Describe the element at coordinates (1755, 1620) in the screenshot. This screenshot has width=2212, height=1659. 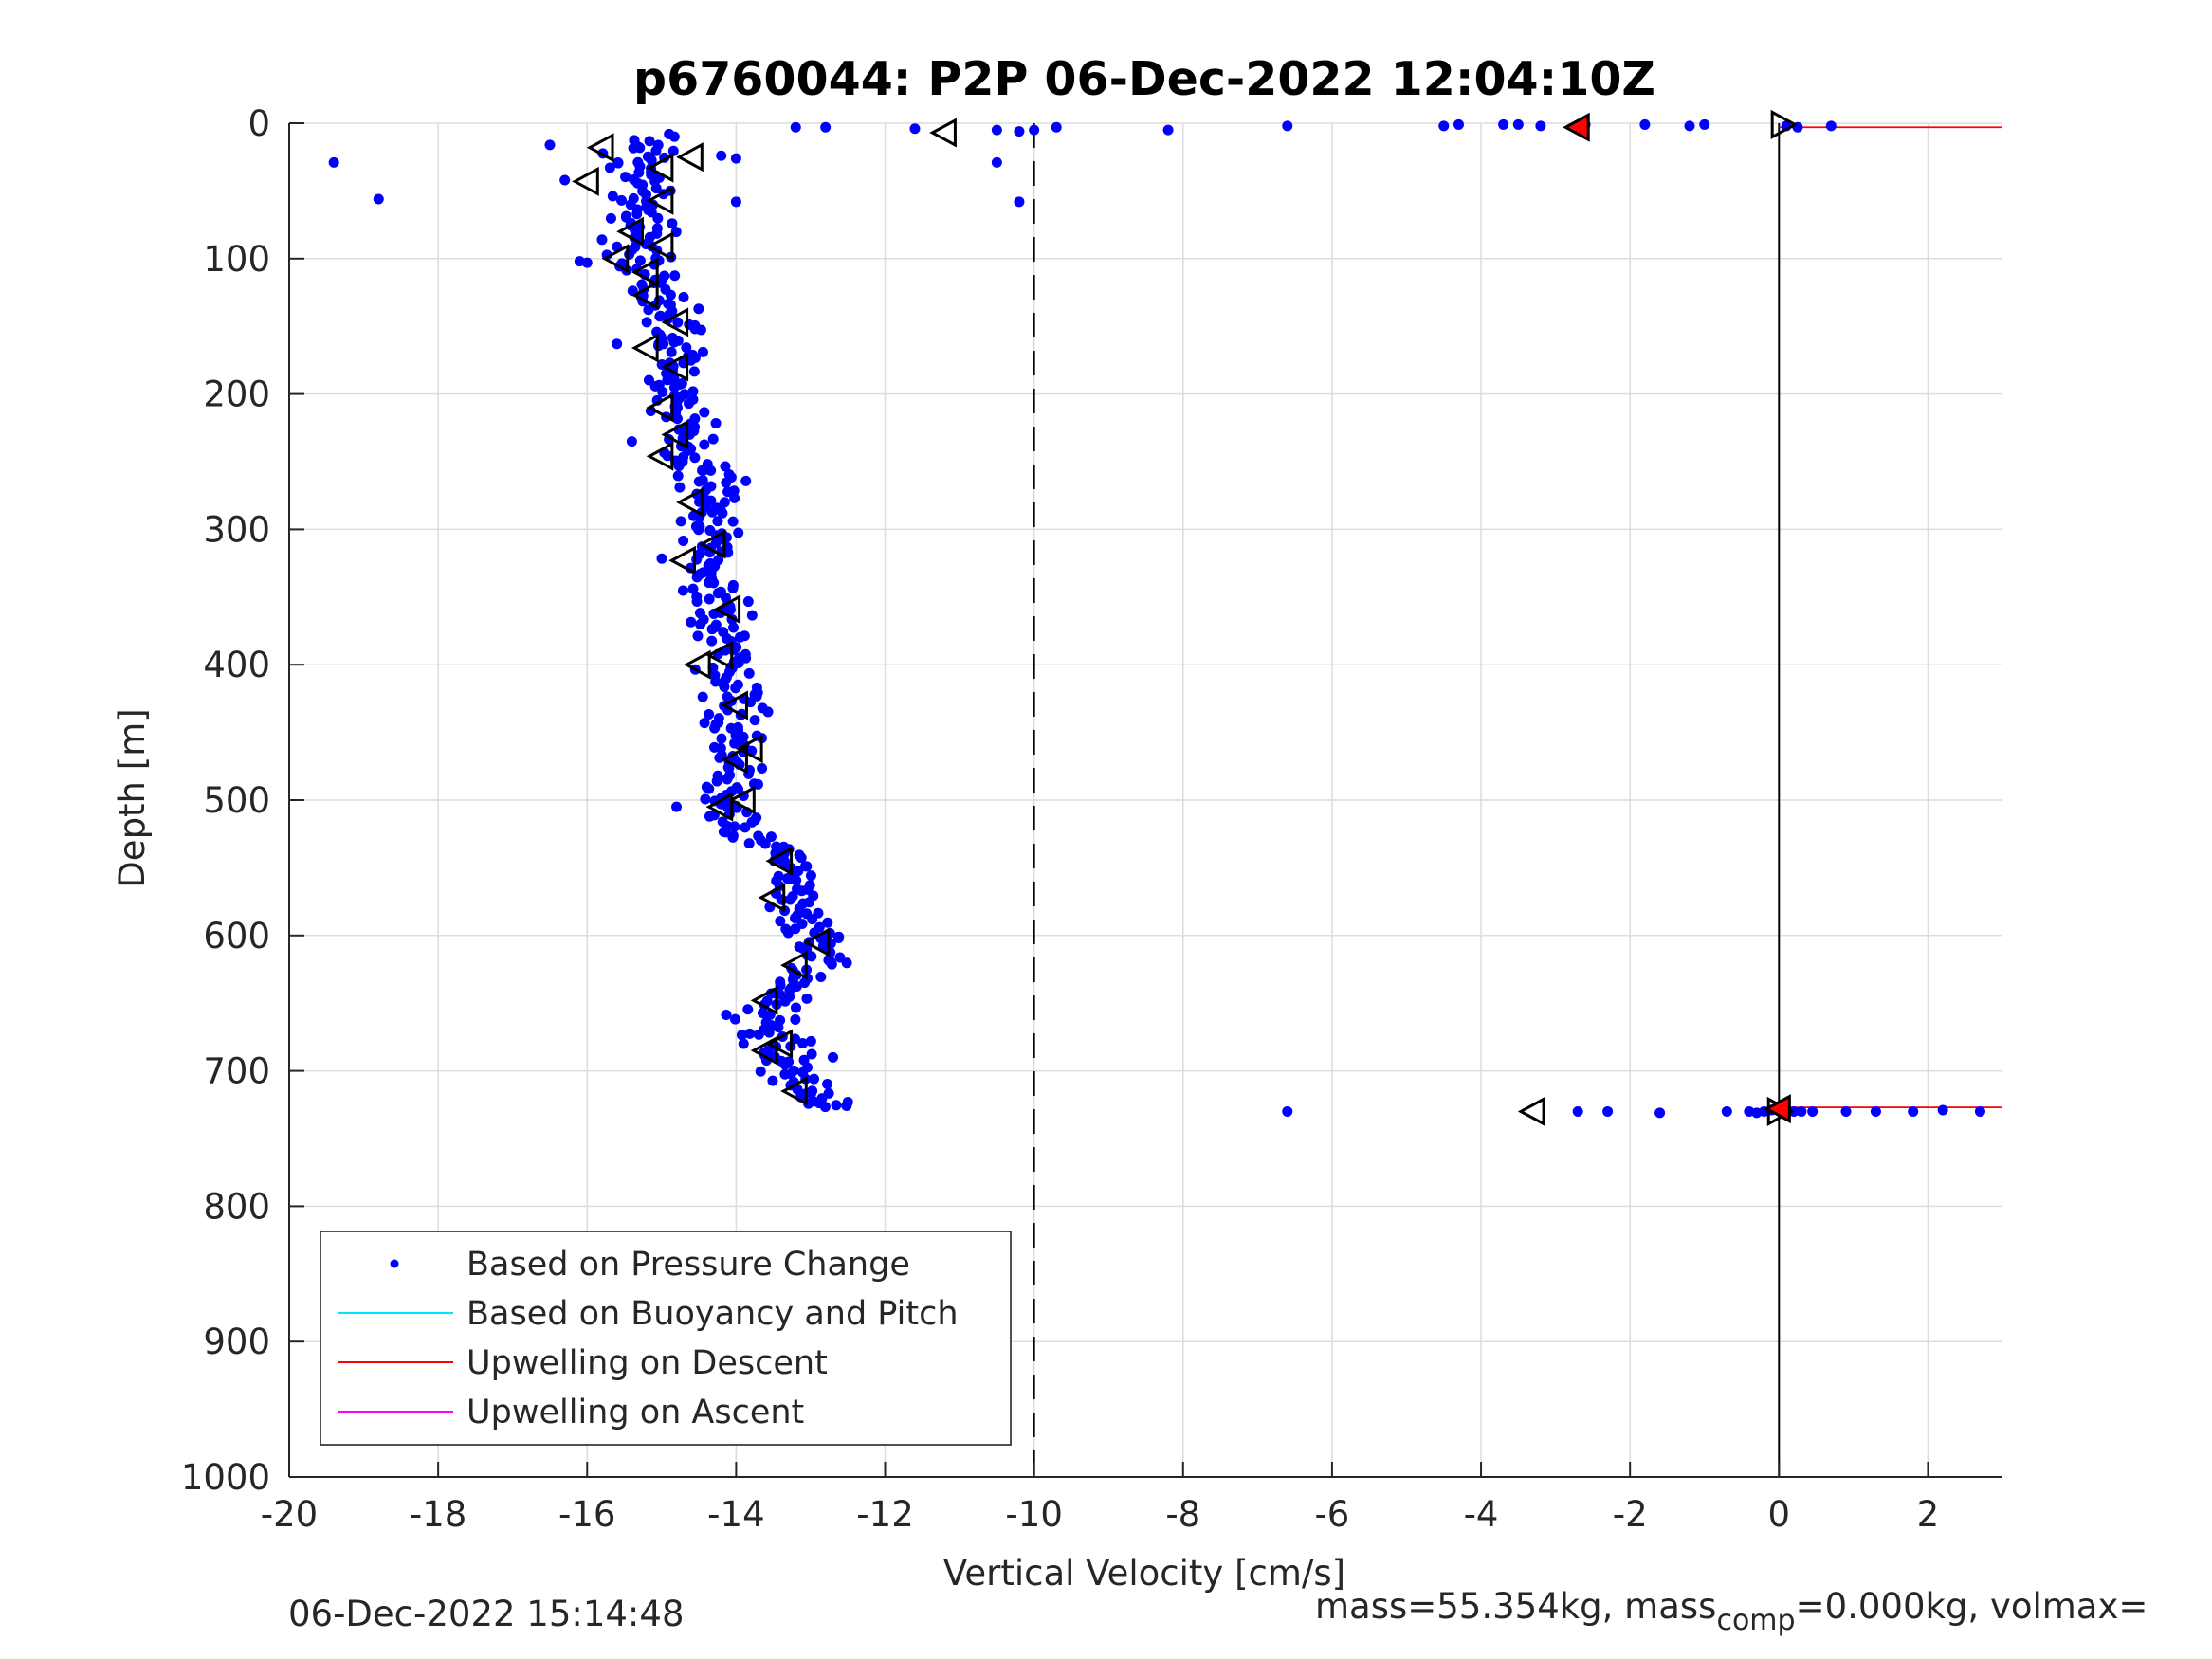
I see `footer-mass-subscript: comp` at that location.